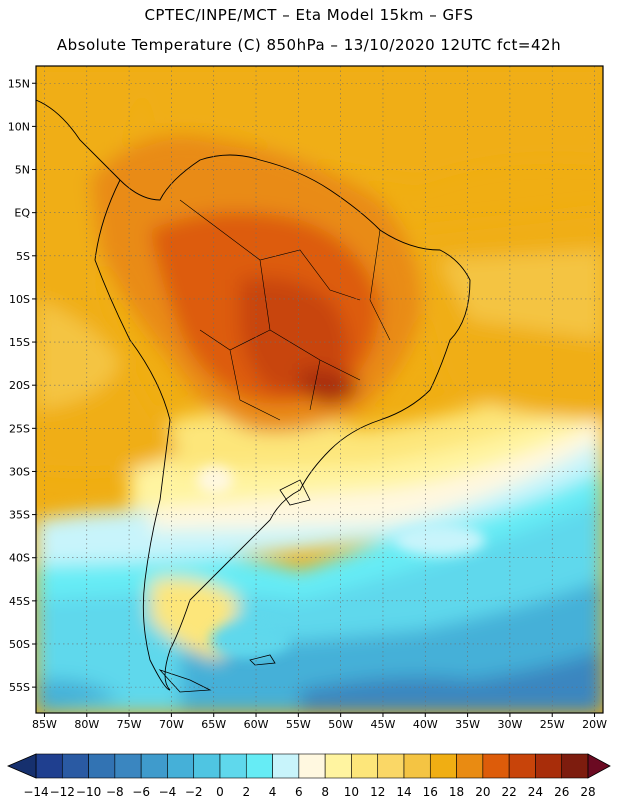  I want to click on colorbar-tick-label: 6, so click(299, 792).